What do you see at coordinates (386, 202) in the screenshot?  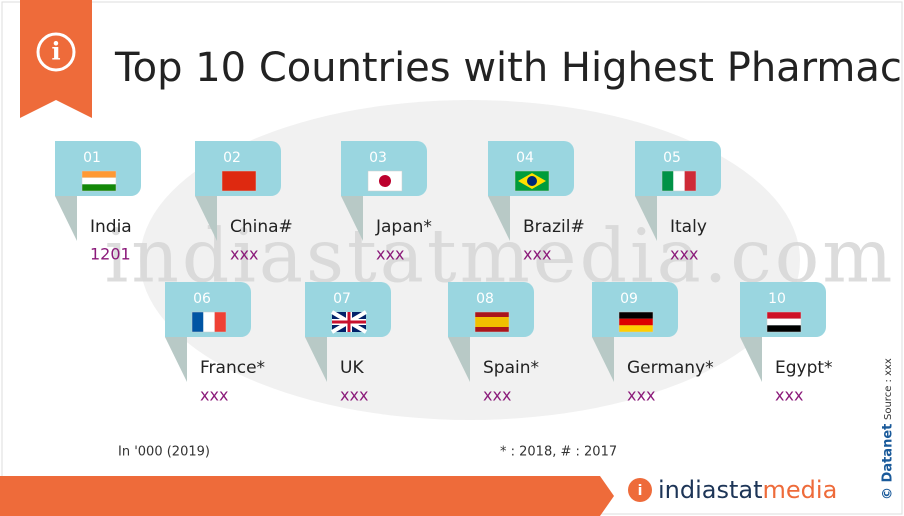 I see `card: 03 Japan* xxx` at bounding box center [386, 202].